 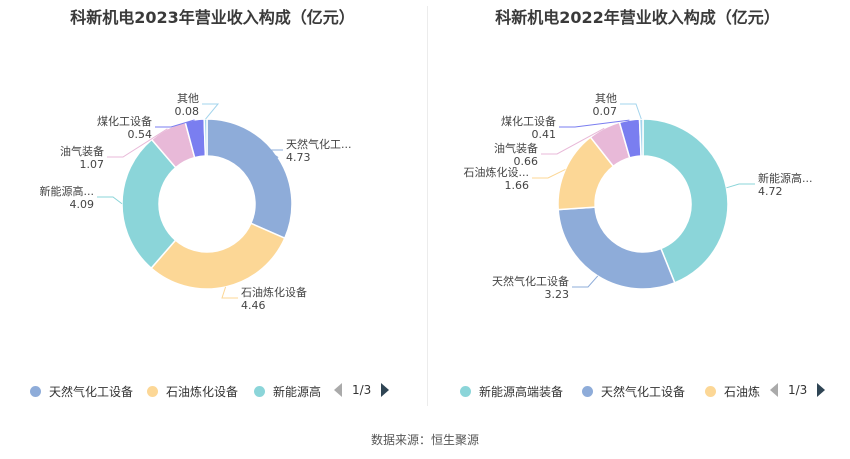 What do you see at coordinates (637, 17) in the screenshot?
I see `chart-title: 科新机电2022年营业收入构成（亿元）` at bounding box center [637, 17].